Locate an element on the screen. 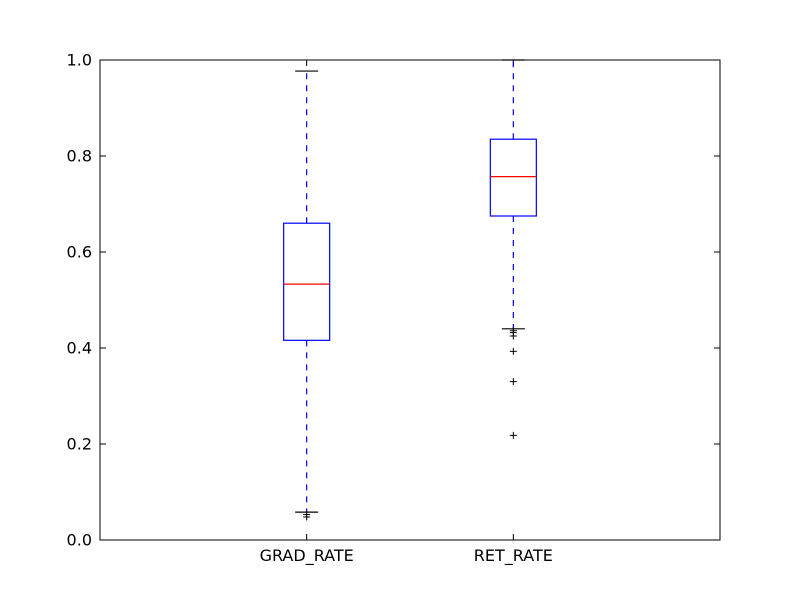 This screenshot has height=605, width=800. y-tick-label: 0.4 is located at coordinates (79, 348).